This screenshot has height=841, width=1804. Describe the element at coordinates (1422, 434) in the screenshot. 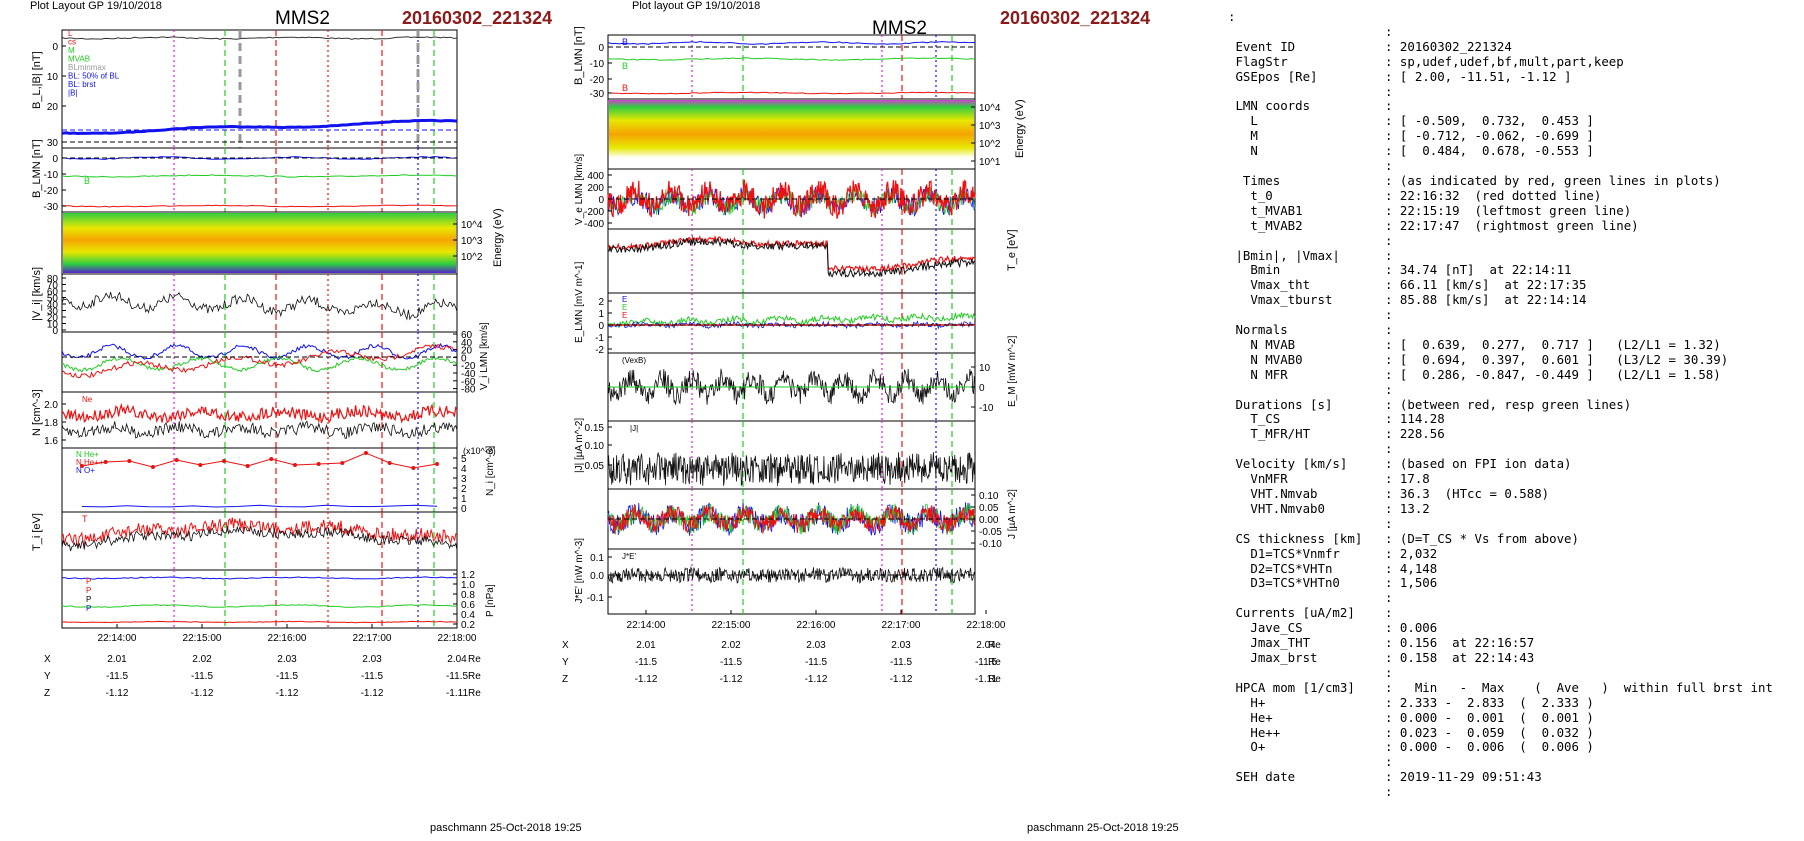

I see `summary-value: 228.56` at that location.